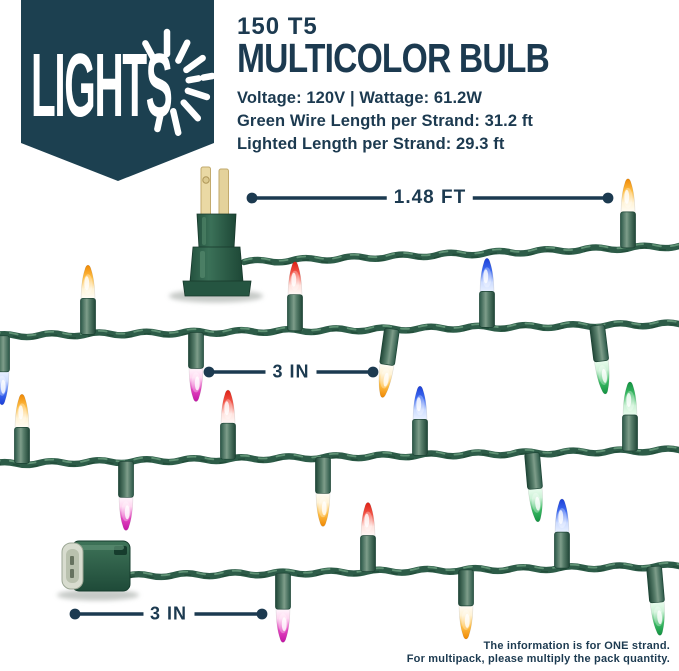  Describe the element at coordinates (430, 198) in the screenshot. I see `measurement-label: 1.48 FT` at that location.